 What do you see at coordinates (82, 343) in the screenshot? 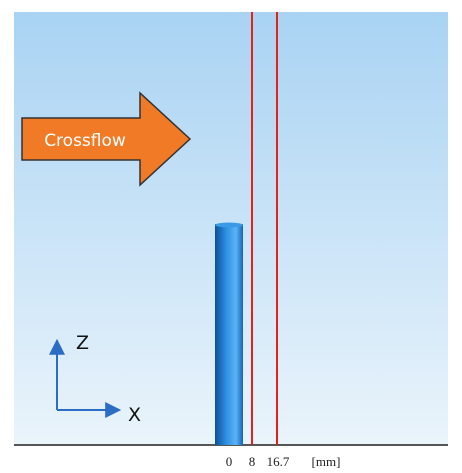
I see `z-axis-label: Z` at bounding box center [82, 343].